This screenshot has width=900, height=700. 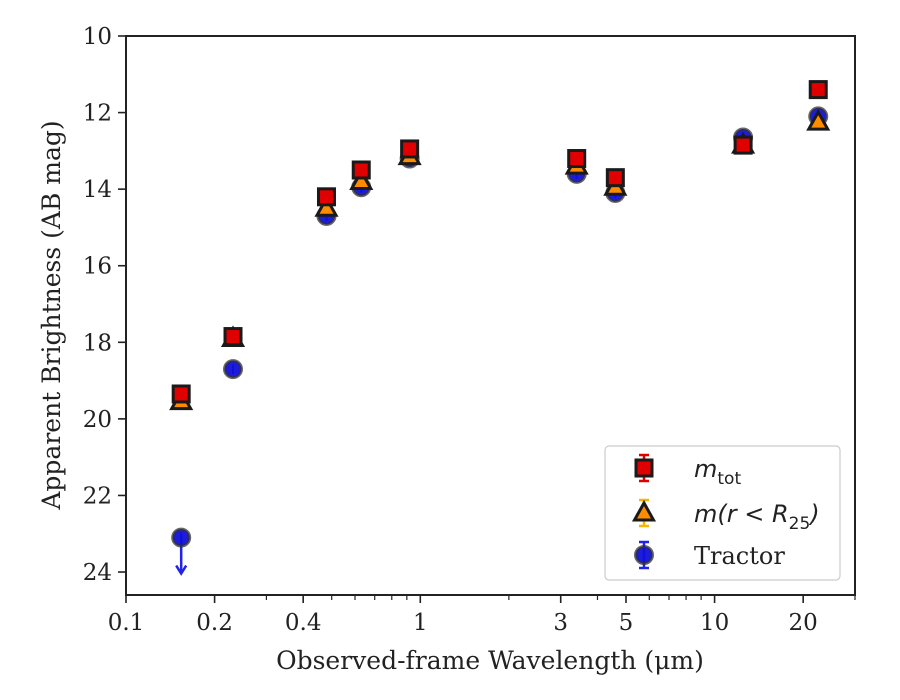 What do you see at coordinates (51, 315) in the screenshot?
I see `y-axis-title: Apparent Brightness (AB mag)` at bounding box center [51, 315].